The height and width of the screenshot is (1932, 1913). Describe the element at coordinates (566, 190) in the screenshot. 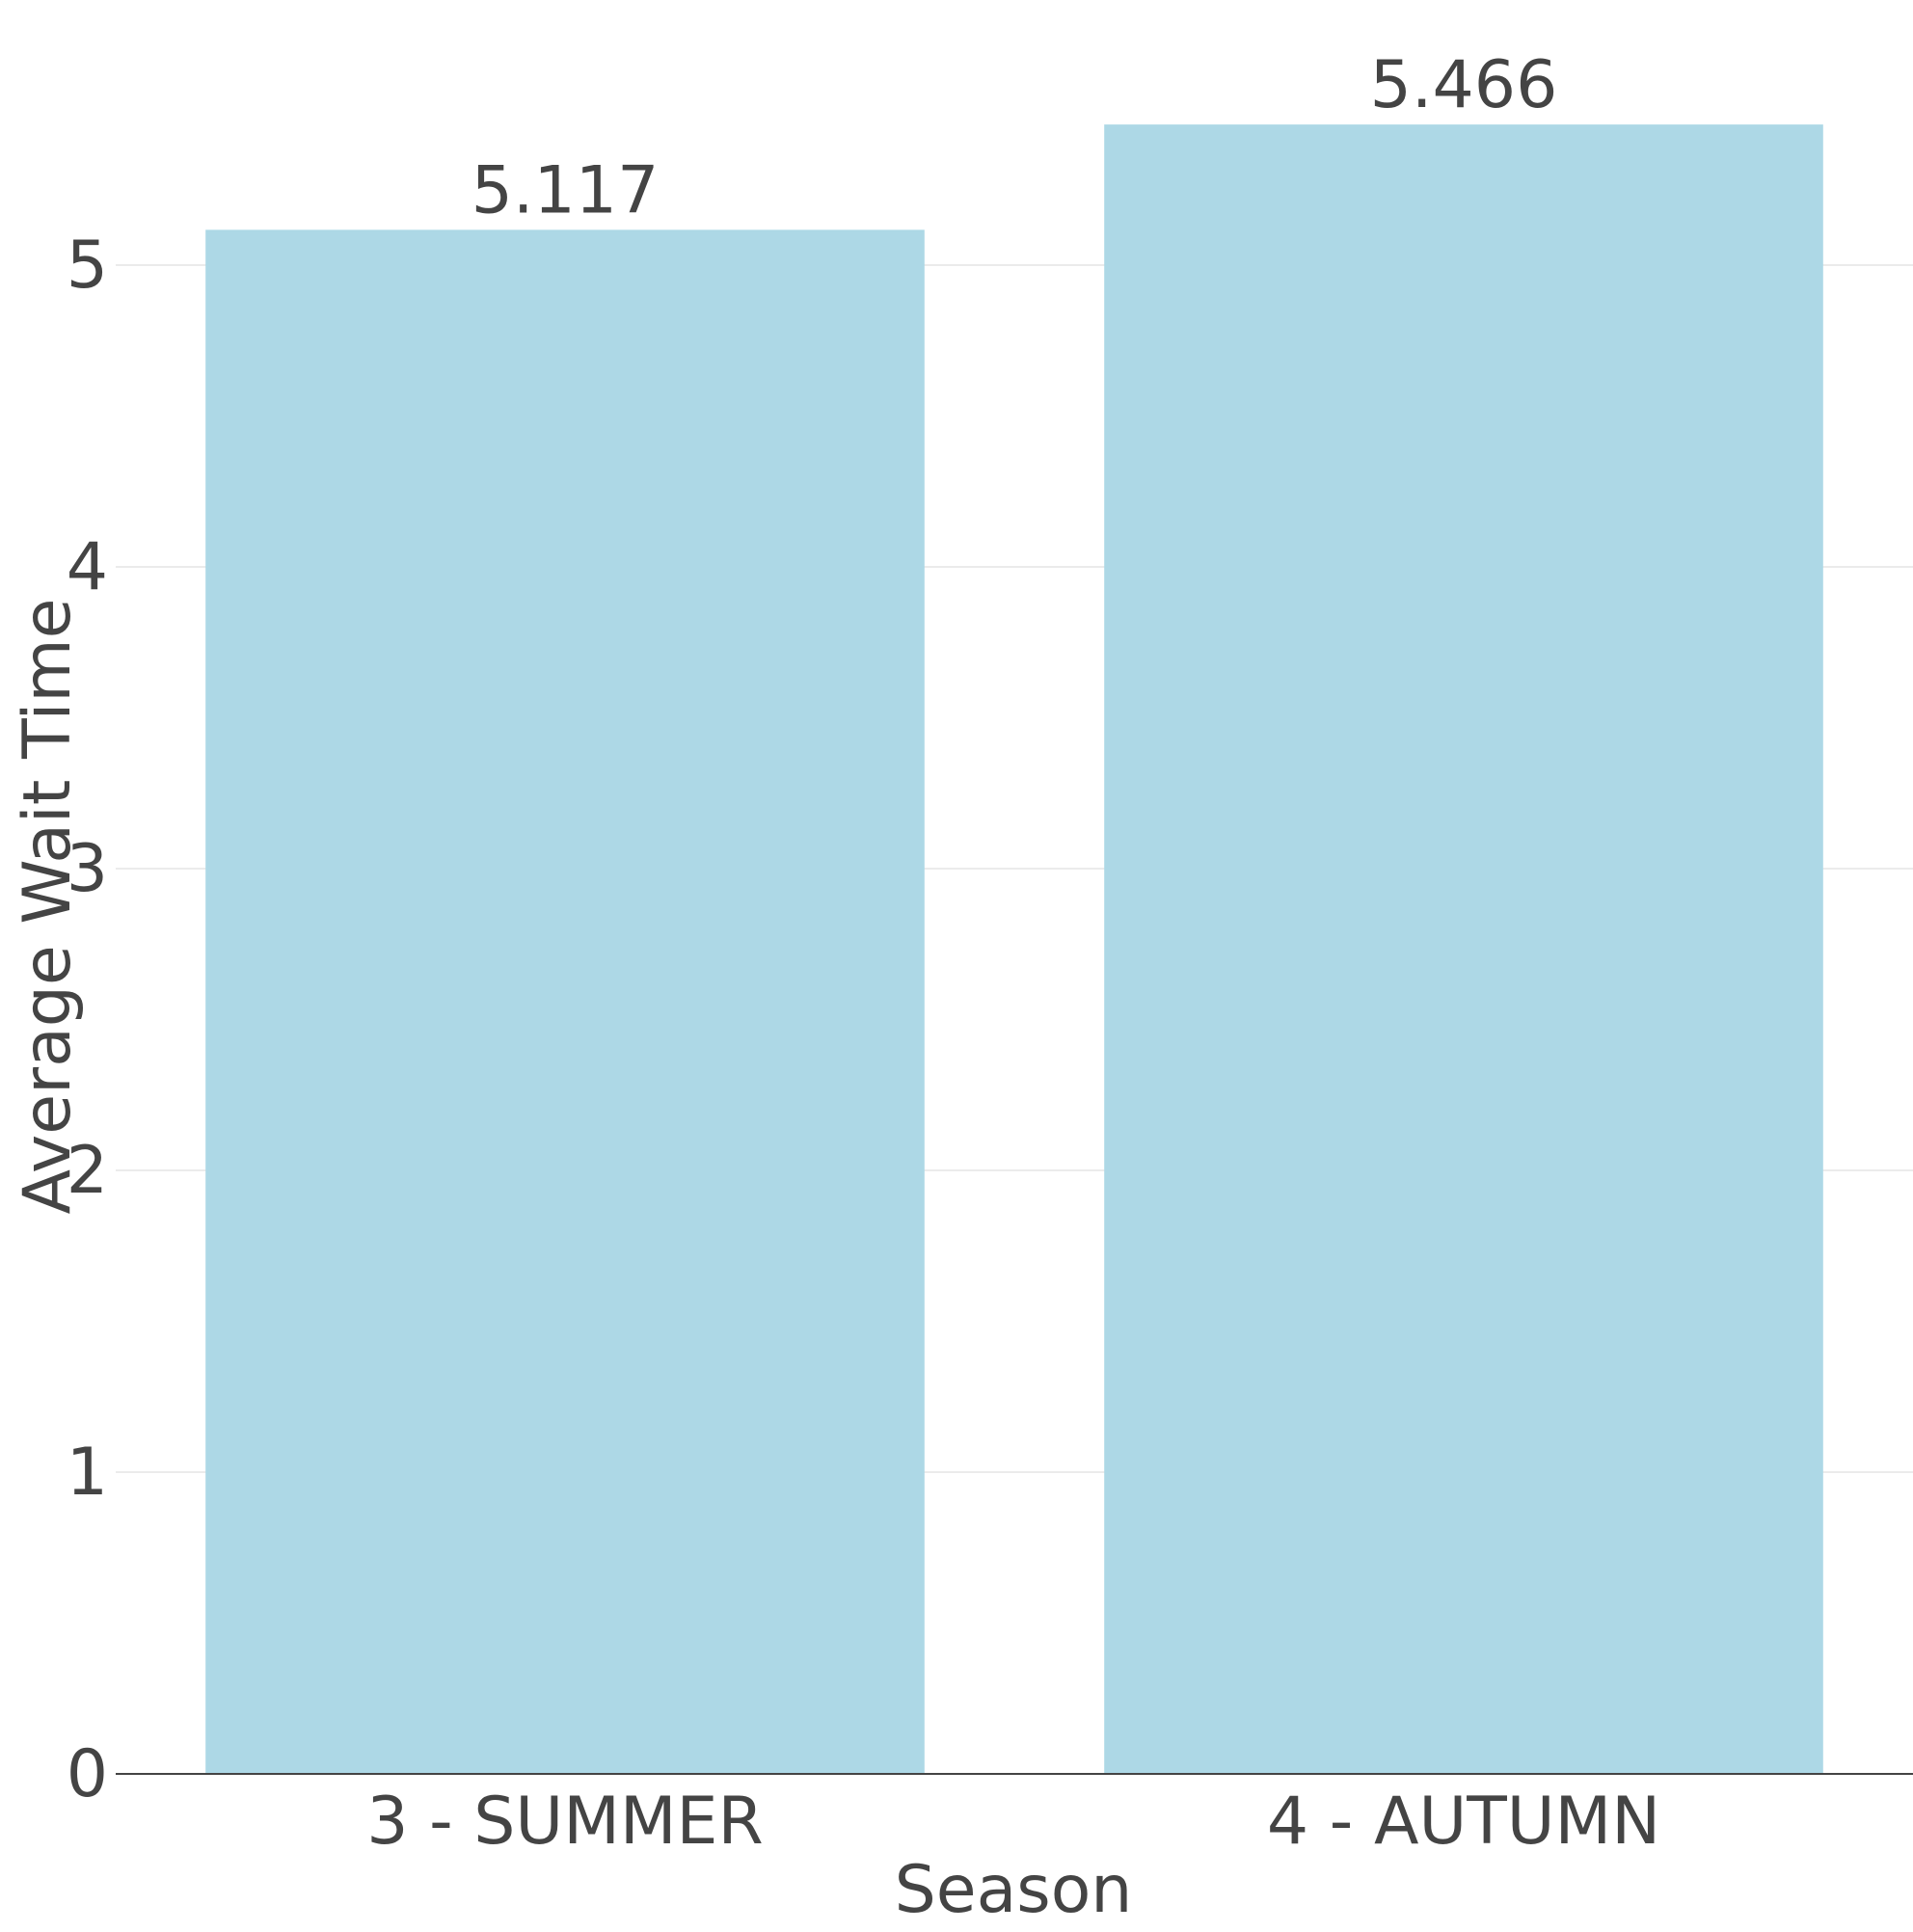

I see `bar-value-label: 5.117` at that location.